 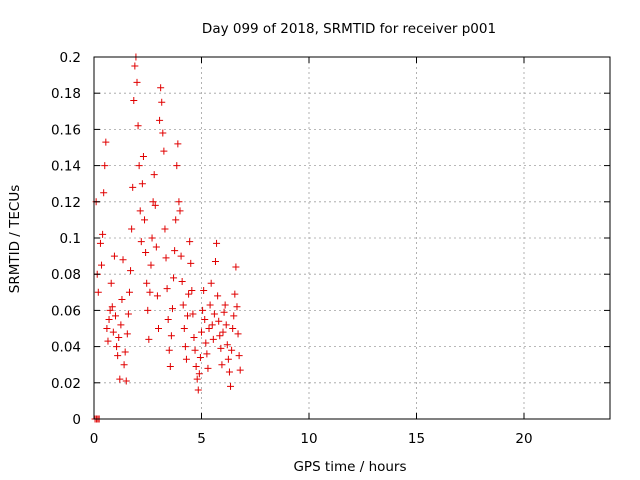 I want to click on x-tick-label: 10, so click(x=308, y=439).